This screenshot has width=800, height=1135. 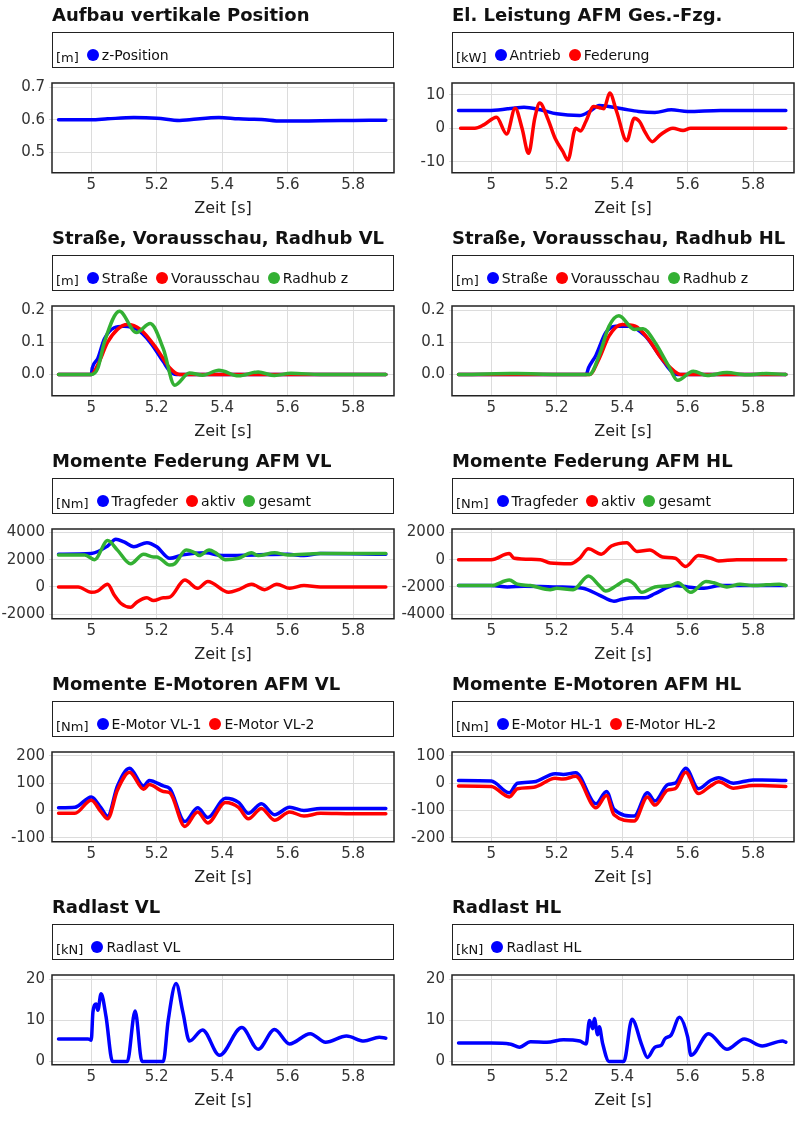 What do you see at coordinates (218, 501) in the screenshot?
I see `legend-label: aktiv` at bounding box center [218, 501].